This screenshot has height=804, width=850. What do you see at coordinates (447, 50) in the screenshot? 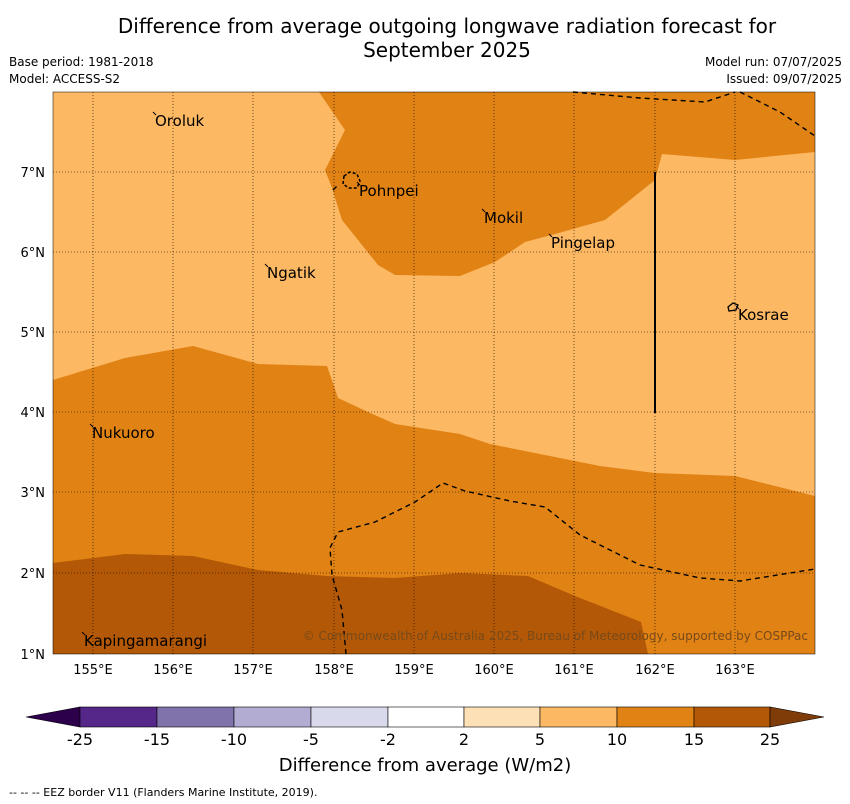
I see `title-line-2: September 2025` at bounding box center [447, 50].